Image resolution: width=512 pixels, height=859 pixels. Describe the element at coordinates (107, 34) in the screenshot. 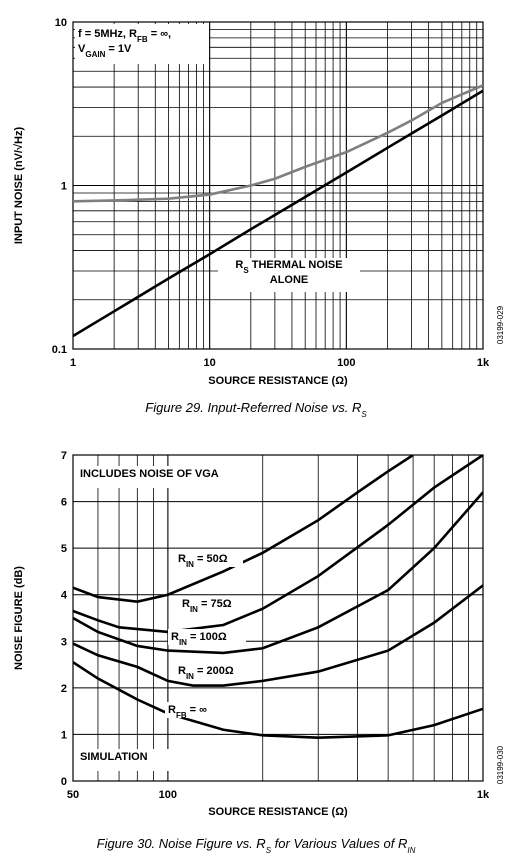

I see `text-part: f = 5MHz, R` at that location.